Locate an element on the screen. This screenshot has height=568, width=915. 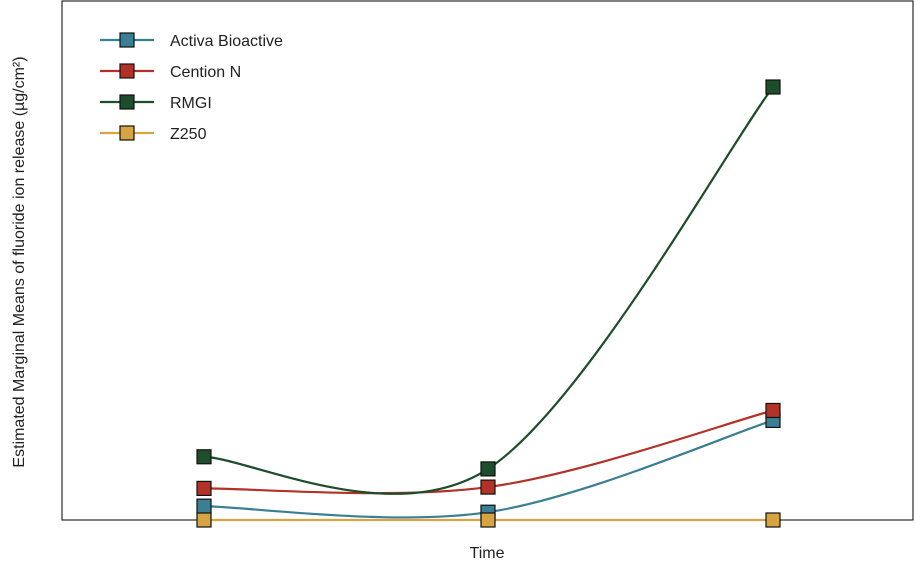
legend-item: Activa Bioactive is located at coordinates (191, 41).